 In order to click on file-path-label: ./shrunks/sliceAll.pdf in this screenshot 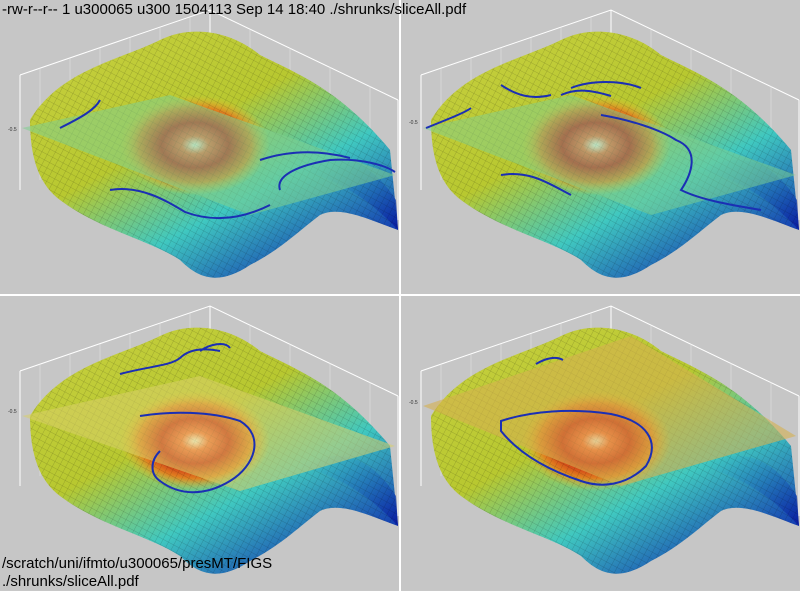, I will do `click(70, 581)`.